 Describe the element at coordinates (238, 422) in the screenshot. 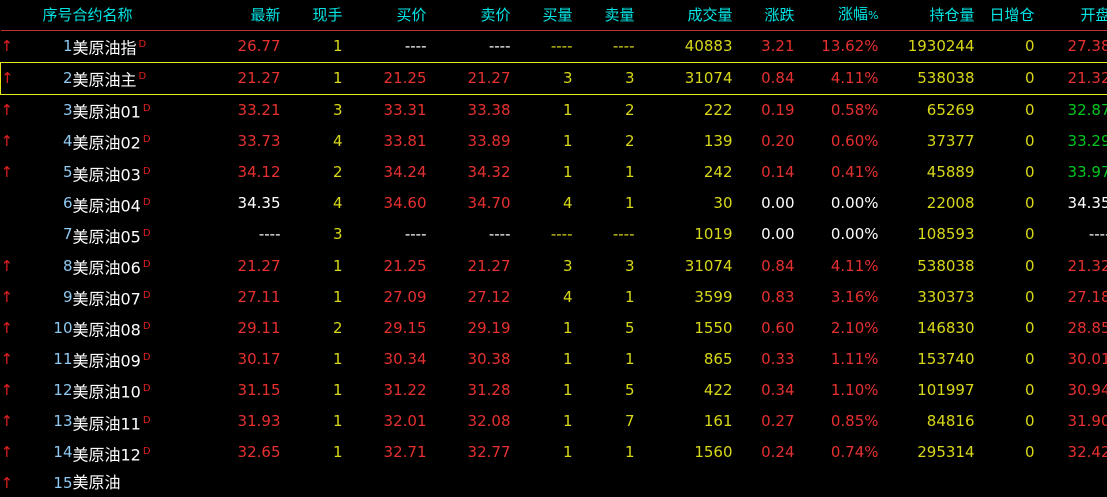

I see `cell-last: 31.93` at that location.